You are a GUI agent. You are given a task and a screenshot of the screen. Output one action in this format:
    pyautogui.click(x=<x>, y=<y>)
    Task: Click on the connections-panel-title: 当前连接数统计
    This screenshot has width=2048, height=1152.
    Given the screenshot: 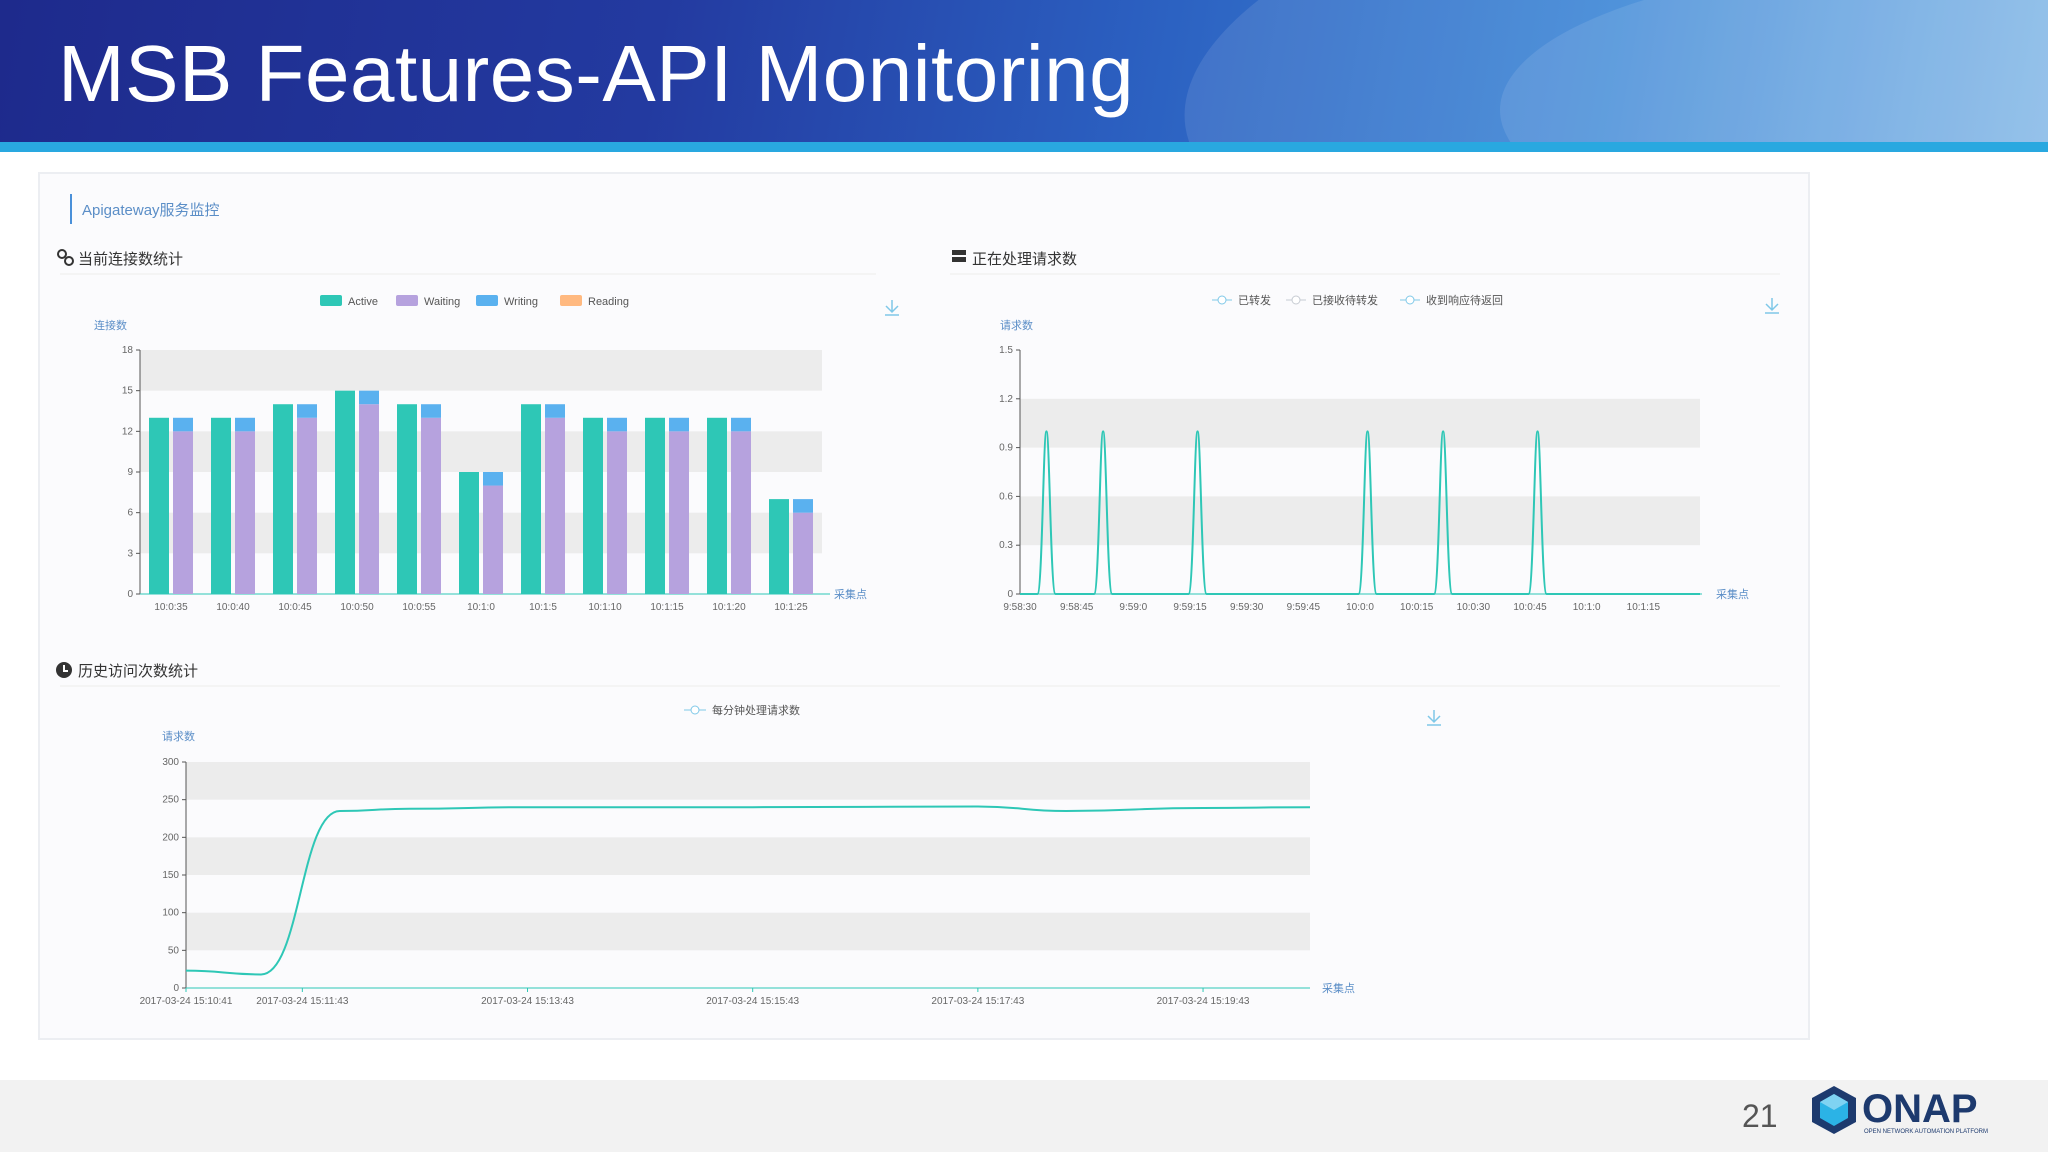 What is the action you would take?
    pyautogui.click(x=130, y=259)
    